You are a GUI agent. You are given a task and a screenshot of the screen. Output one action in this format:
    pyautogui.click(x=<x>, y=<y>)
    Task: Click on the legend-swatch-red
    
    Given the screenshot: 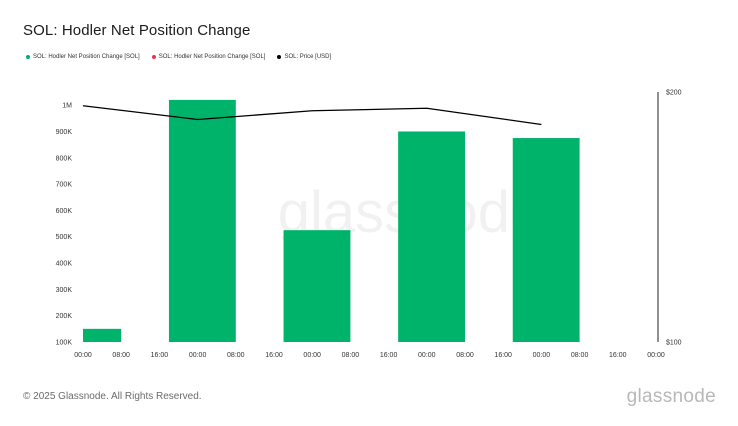 What is the action you would take?
    pyautogui.click(x=153, y=57)
    